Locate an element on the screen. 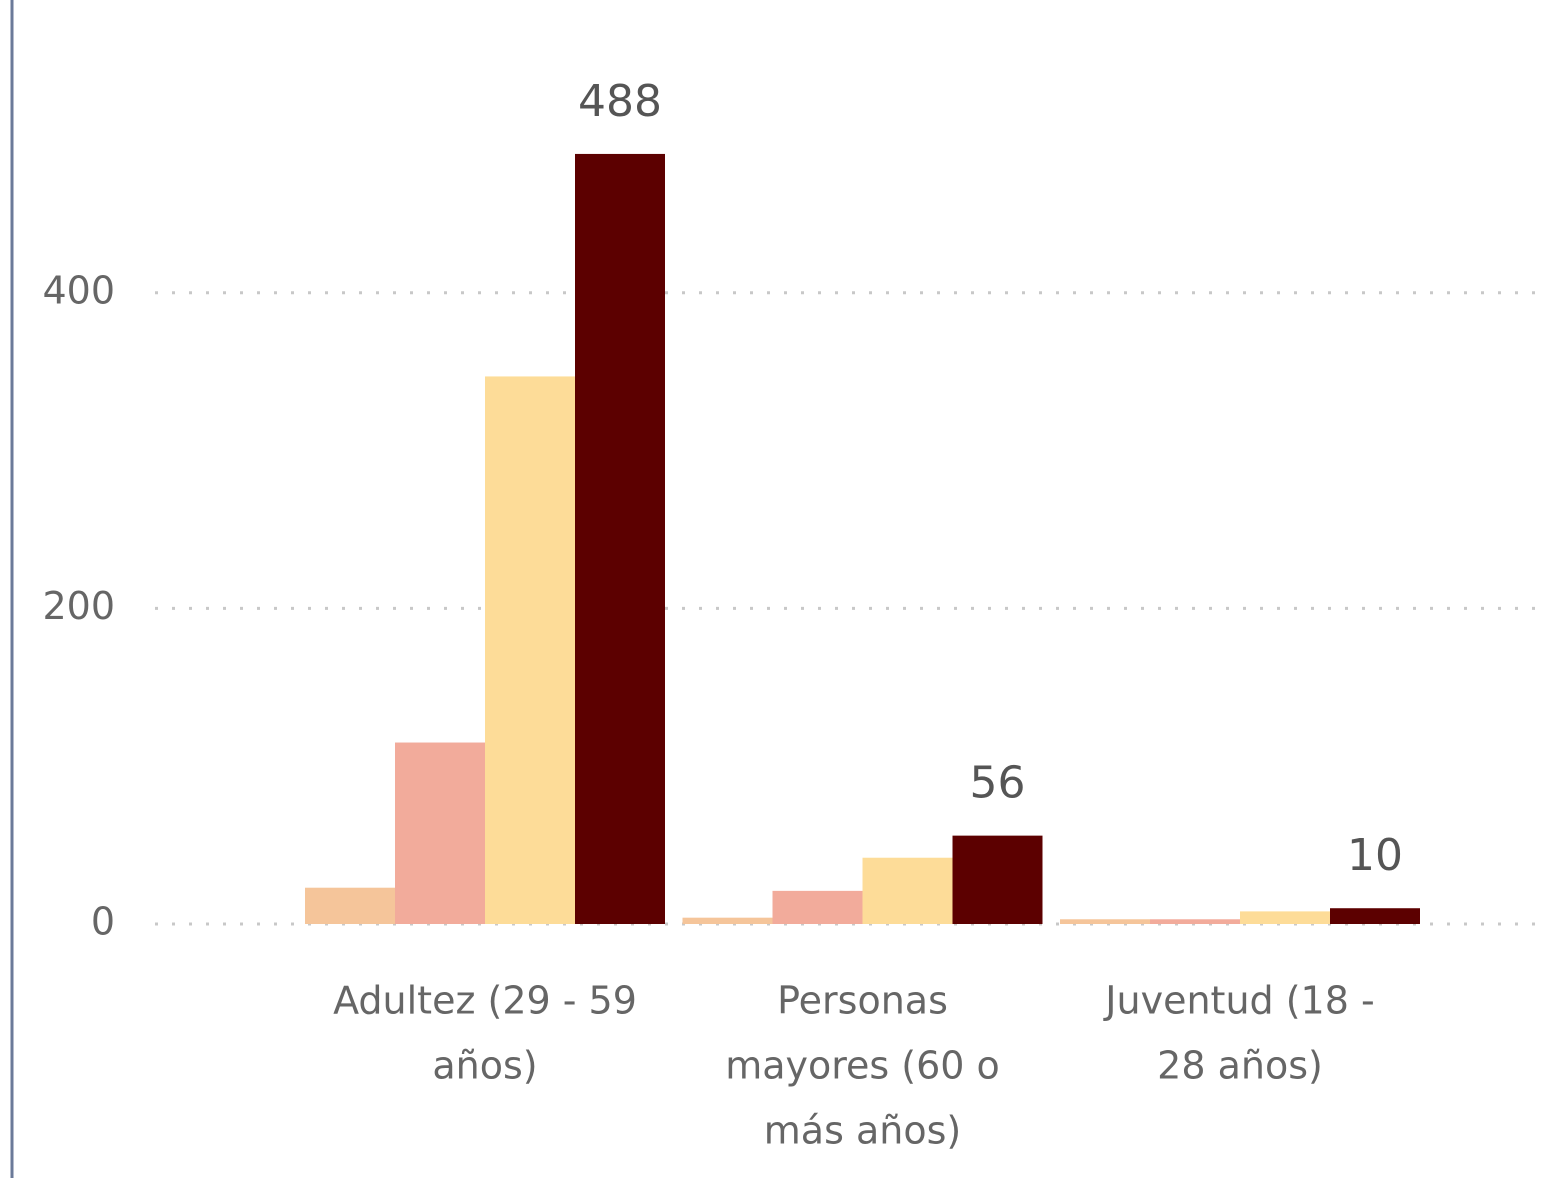  x-tick-label: Personas is located at coordinates (862, 1001).